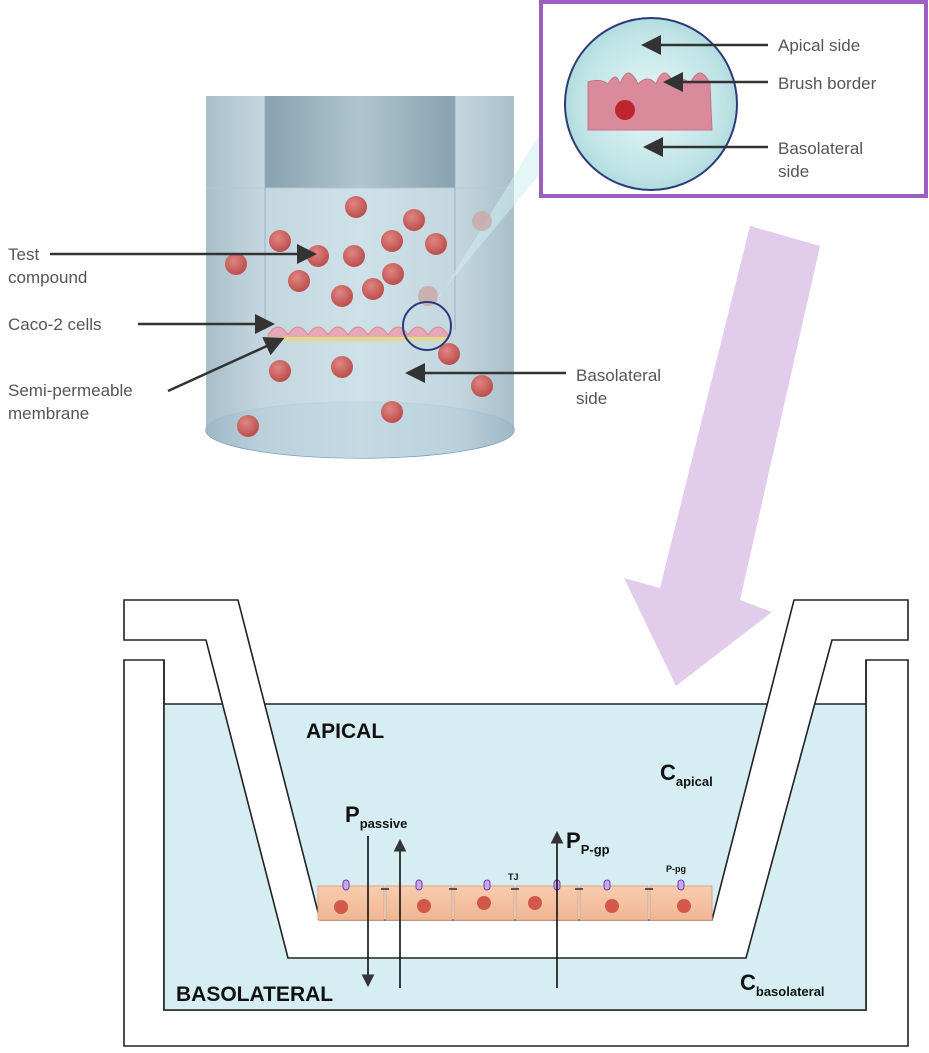 This screenshot has height=1053, width=929. Describe the element at coordinates (588, 842) in the screenshot. I see `p-pgp-label: PP-gp` at that location.